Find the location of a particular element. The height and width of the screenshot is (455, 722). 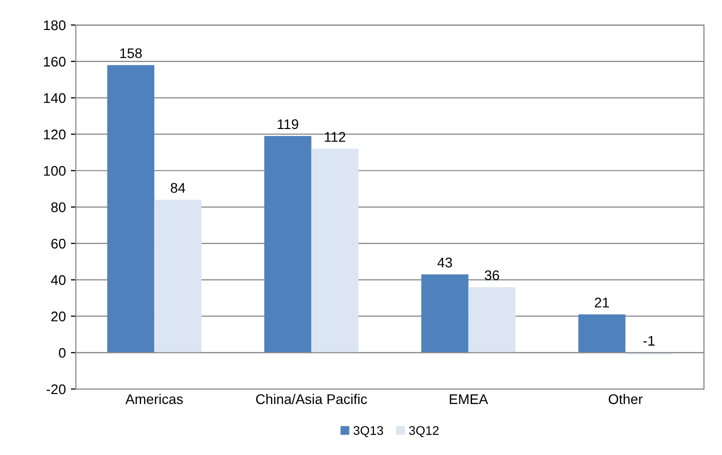

y-tick-label: 60 is located at coordinates (58, 243).